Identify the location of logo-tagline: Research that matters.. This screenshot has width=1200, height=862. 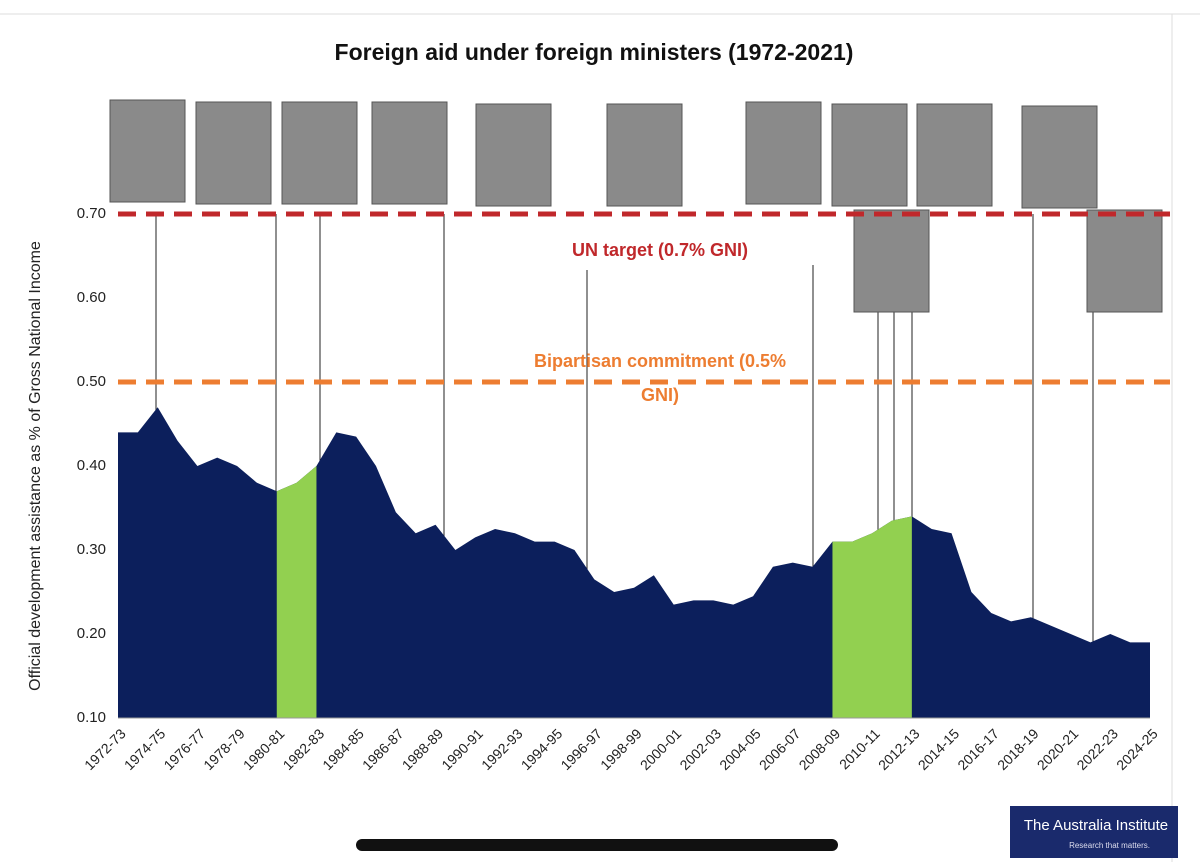
(1109, 845).